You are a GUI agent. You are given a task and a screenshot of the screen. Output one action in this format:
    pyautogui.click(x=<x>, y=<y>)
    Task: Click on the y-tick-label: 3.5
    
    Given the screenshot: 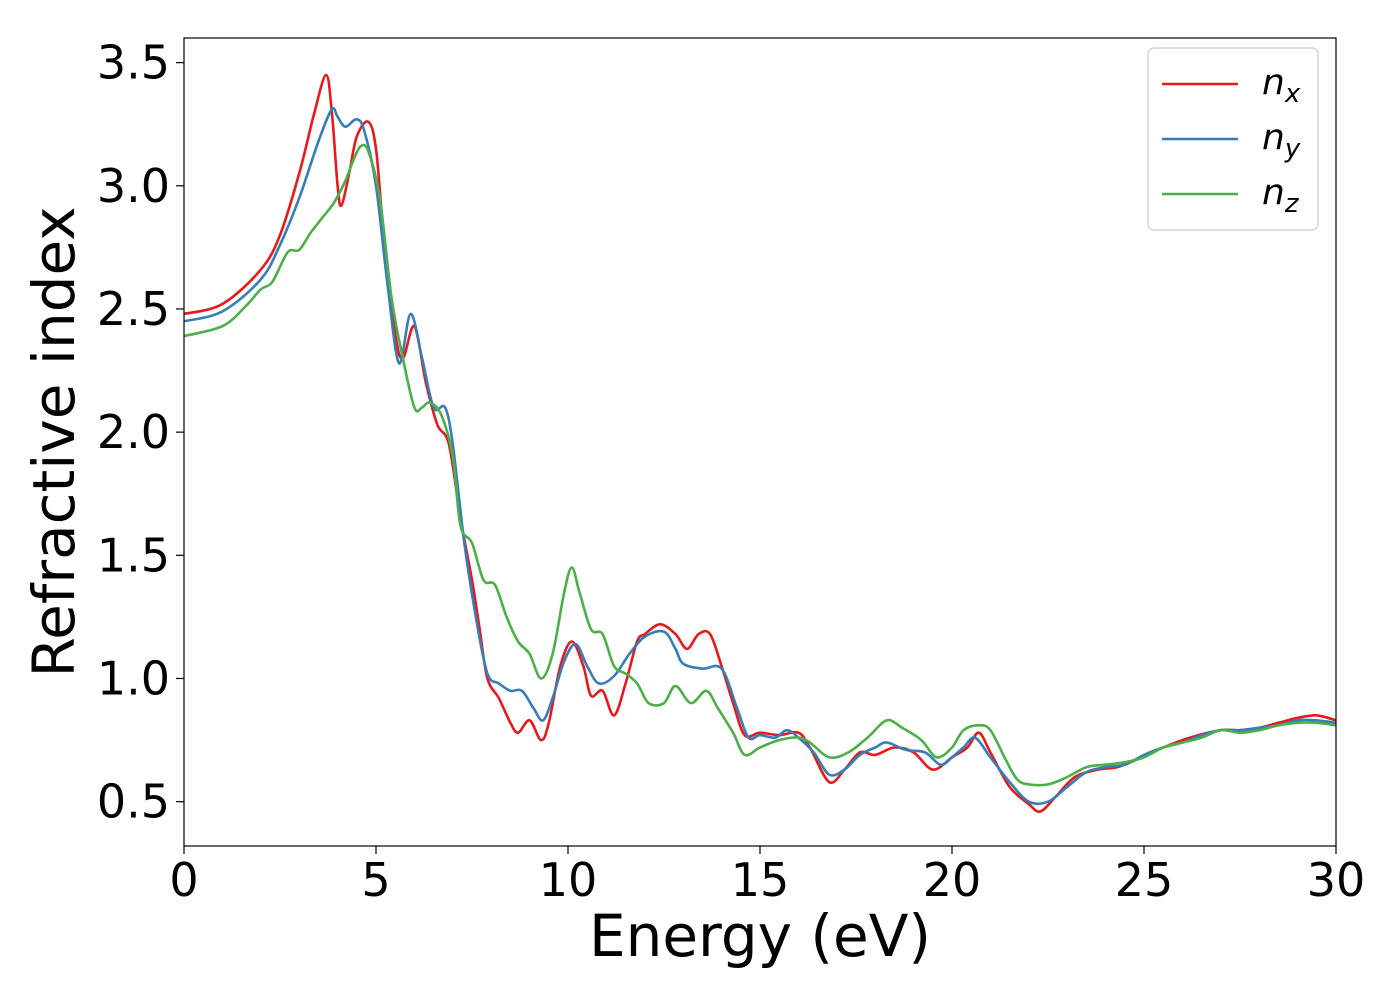 What is the action you would take?
    pyautogui.click(x=133, y=63)
    